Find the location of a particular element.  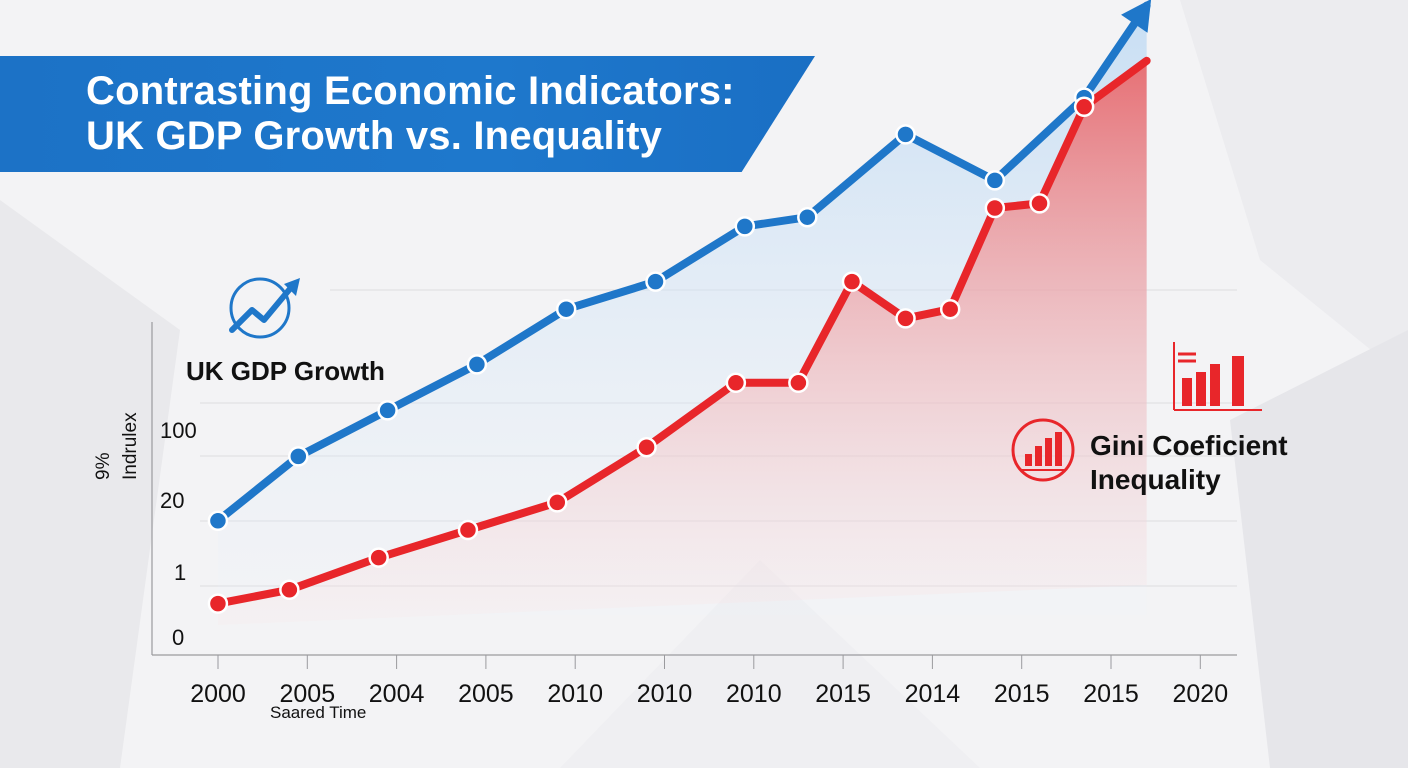

x-axis-label: Saared Time is located at coordinates (318, 712).